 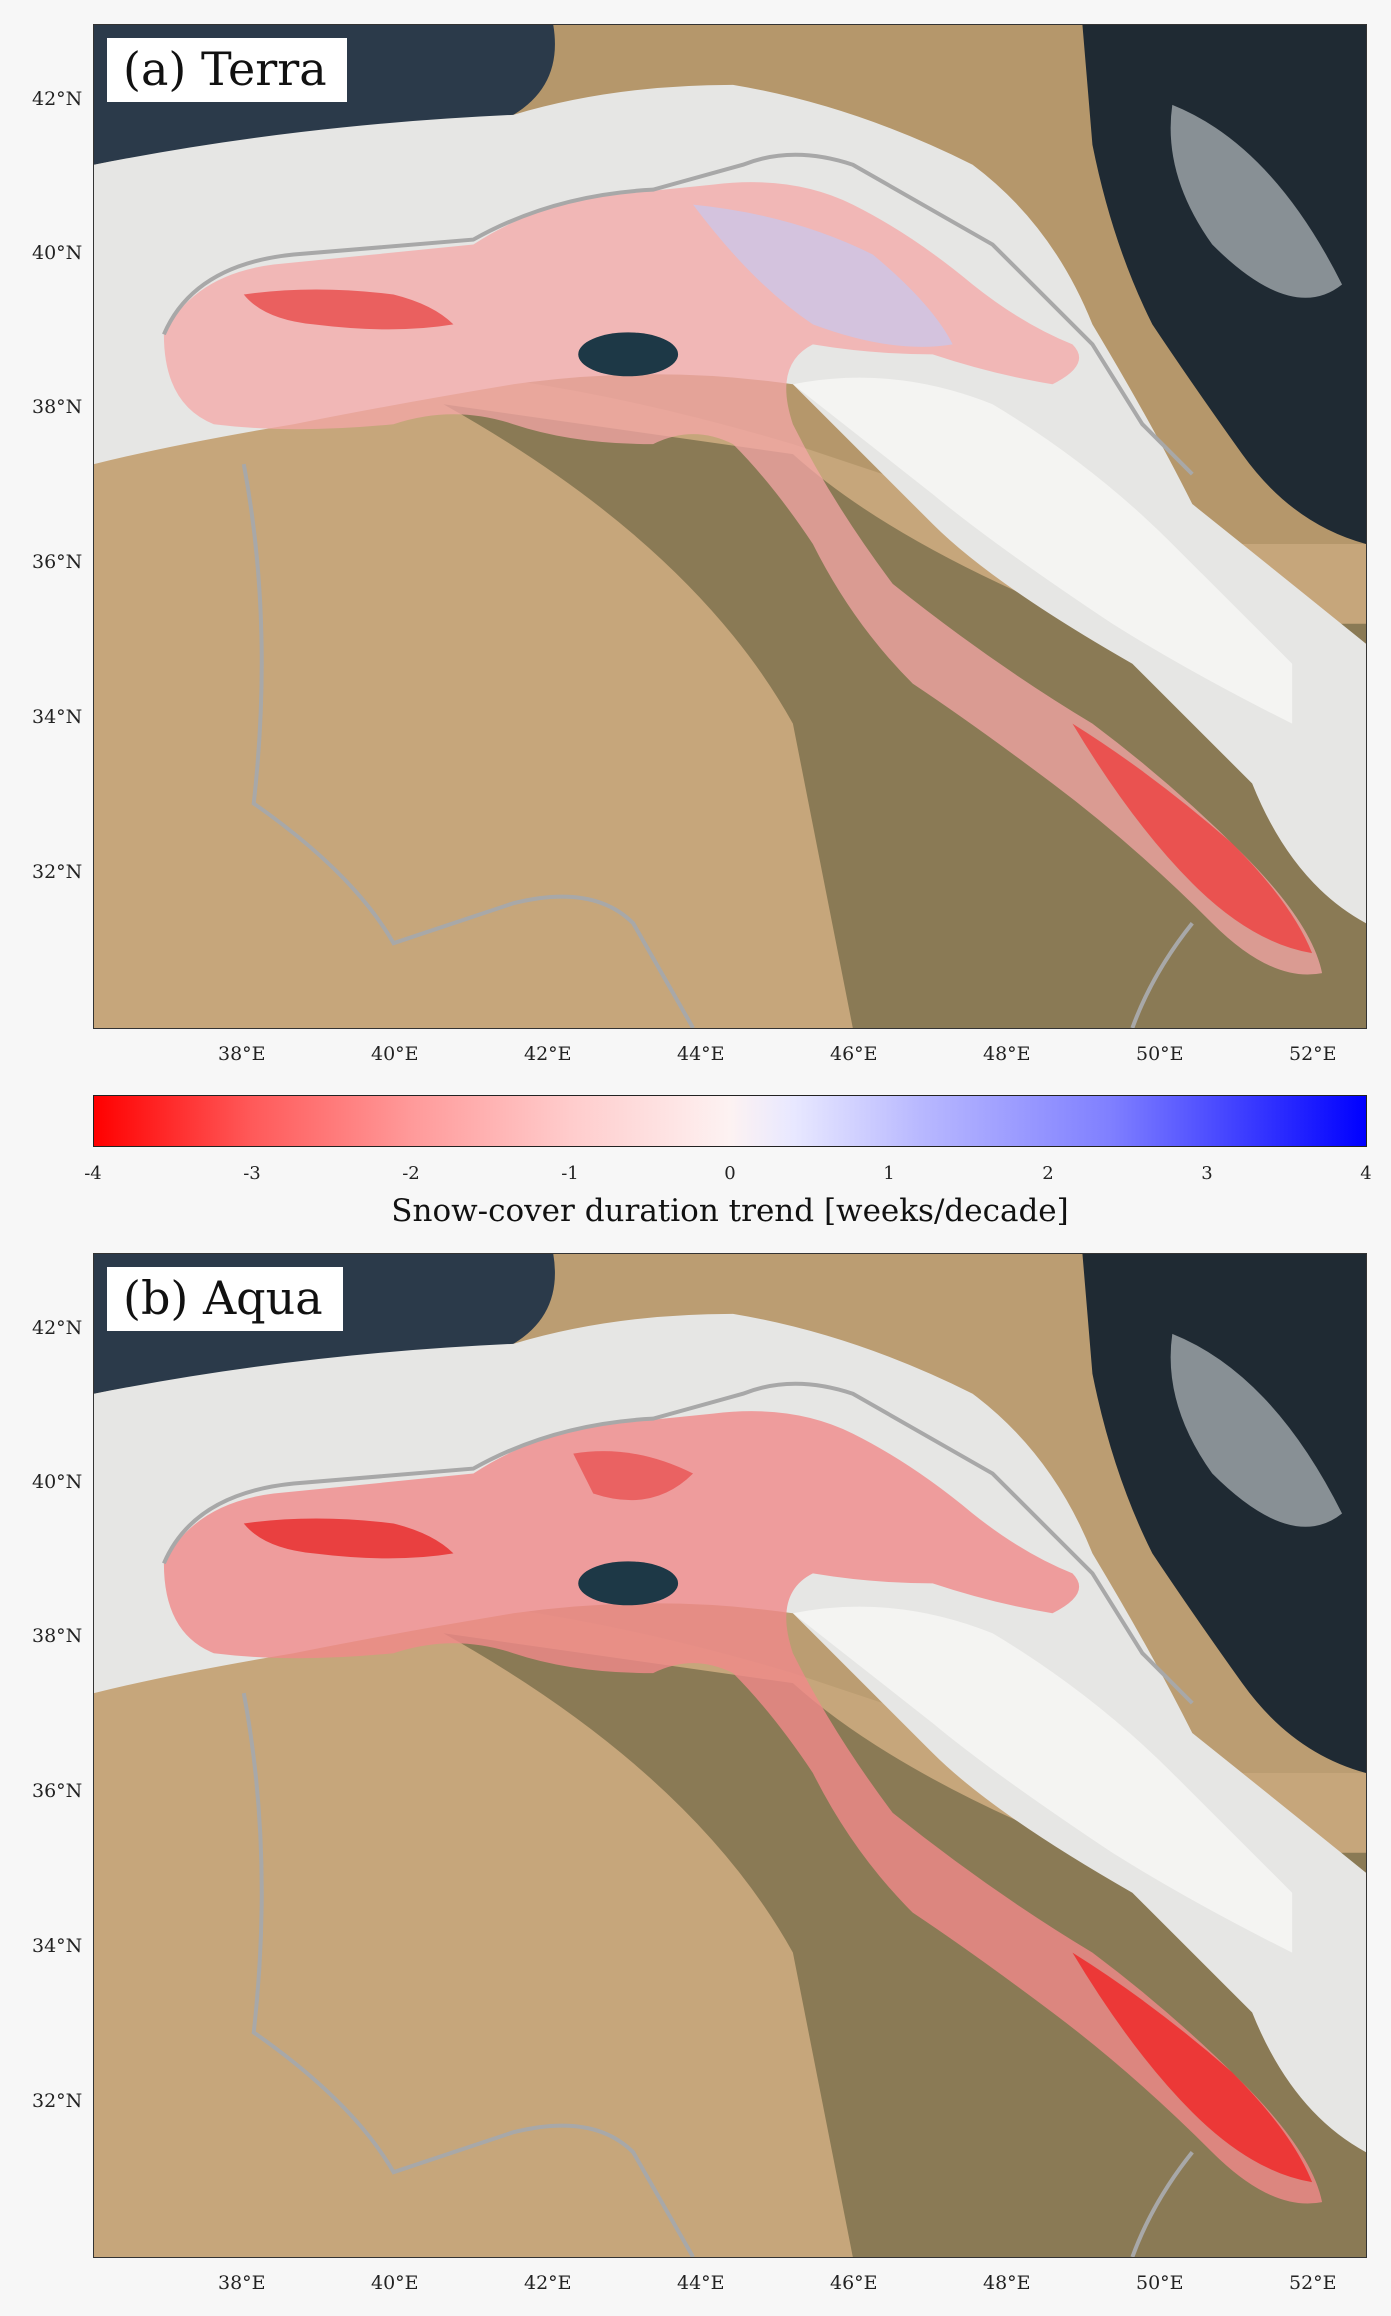 I want to click on panel-label: (a) Terra, so click(x=227, y=70).